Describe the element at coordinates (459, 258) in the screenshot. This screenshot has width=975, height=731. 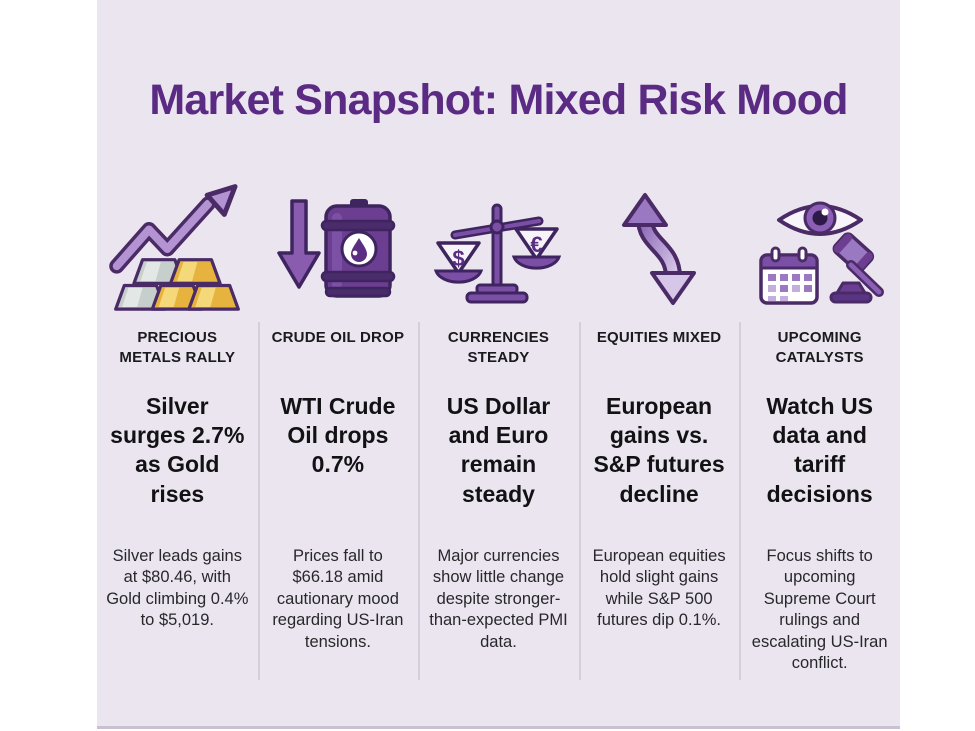
I see `dollar-sign-glyph: $` at that location.